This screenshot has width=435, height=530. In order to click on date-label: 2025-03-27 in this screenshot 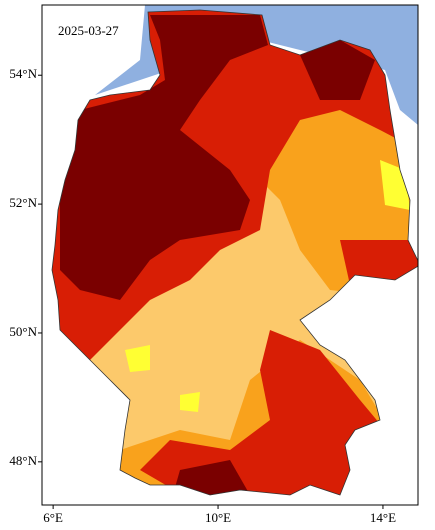, I will do `click(88, 30)`.